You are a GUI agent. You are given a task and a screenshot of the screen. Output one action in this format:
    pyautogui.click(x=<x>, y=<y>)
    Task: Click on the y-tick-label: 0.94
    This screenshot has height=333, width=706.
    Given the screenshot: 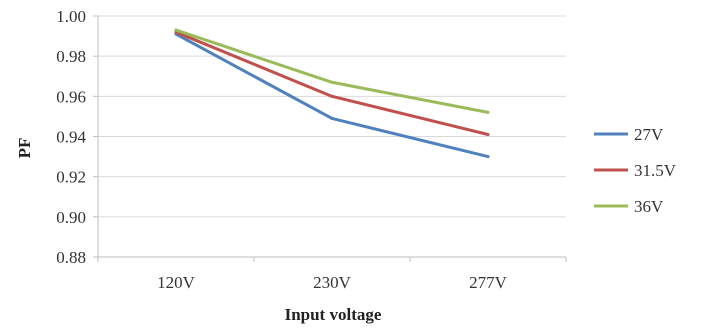 What is the action you would take?
    pyautogui.click(x=71, y=137)
    